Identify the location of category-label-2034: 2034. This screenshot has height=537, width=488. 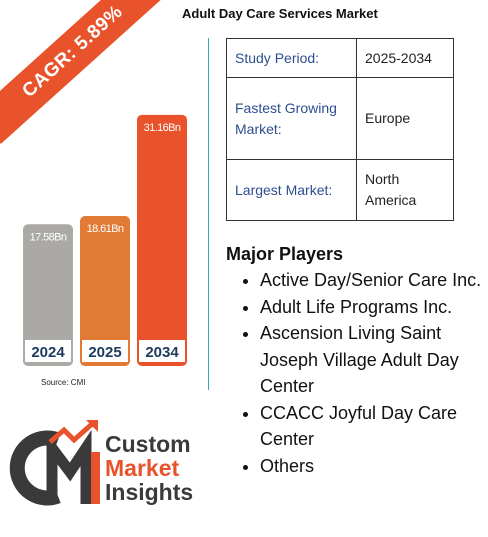
(162, 352).